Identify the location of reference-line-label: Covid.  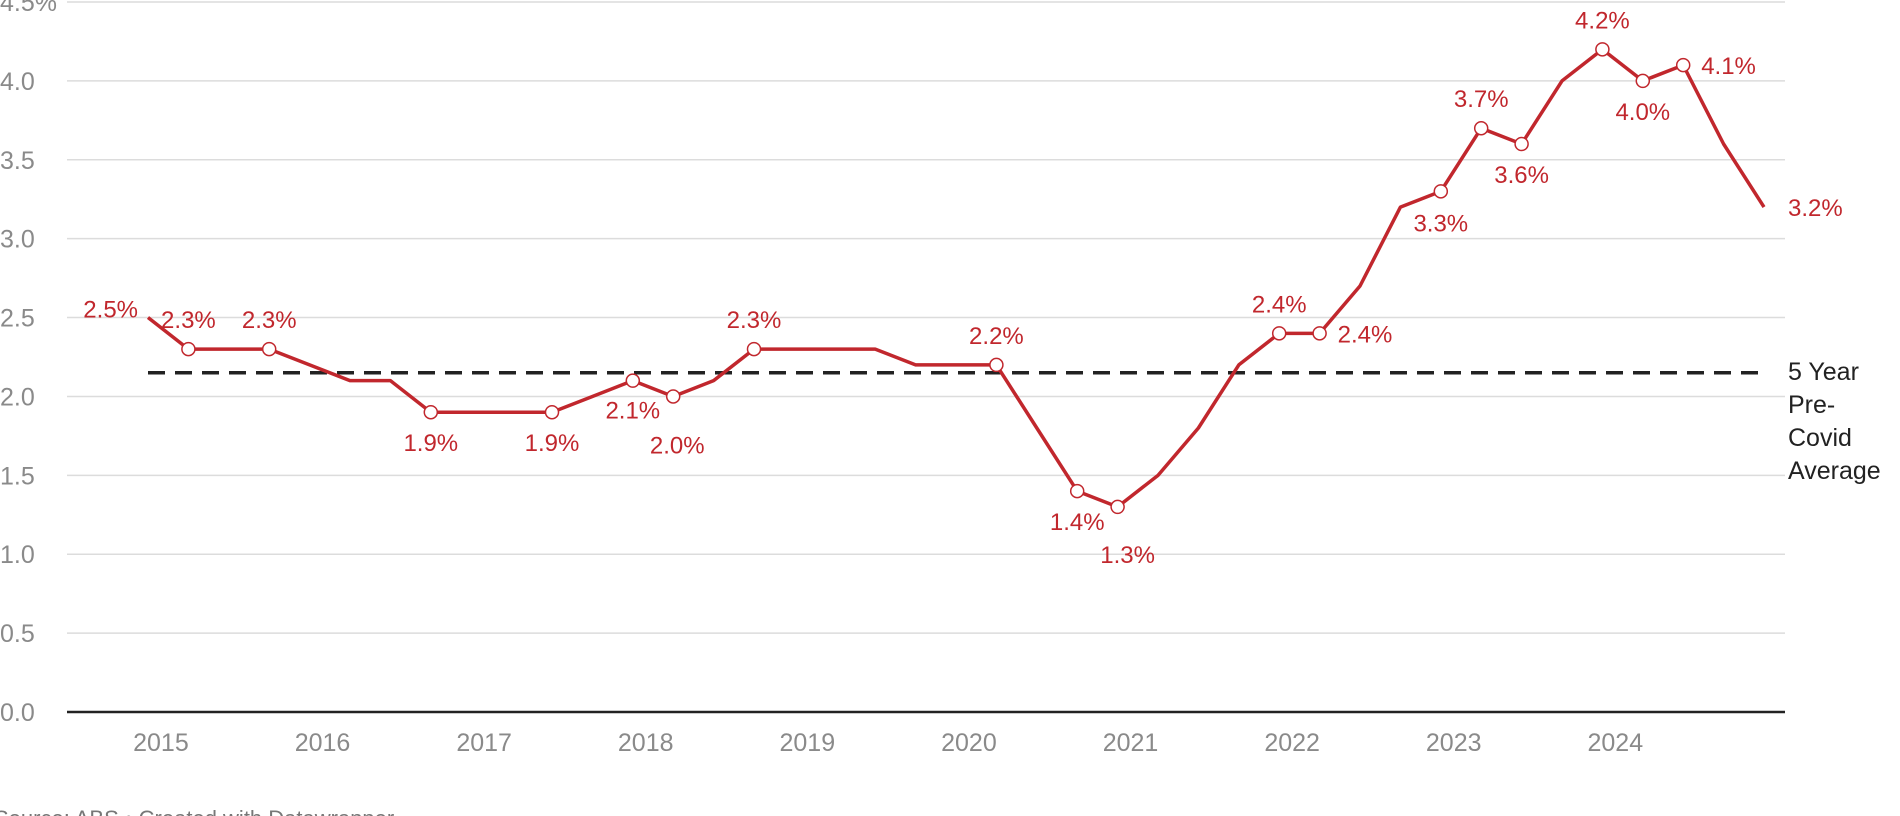
(1820, 438).